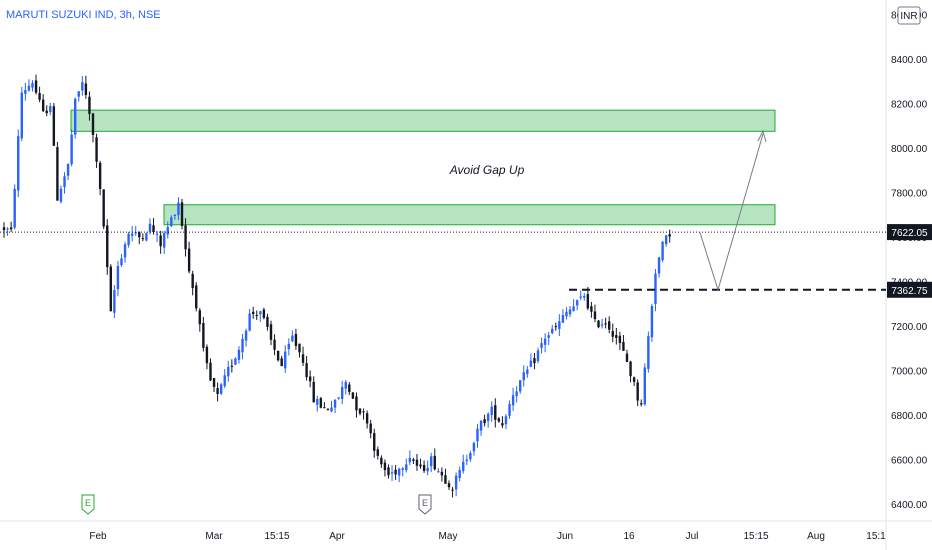  Describe the element at coordinates (487, 170) in the screenshot. I see `annotation-avoid-gap-up: Avoid Gap Up` at that location.